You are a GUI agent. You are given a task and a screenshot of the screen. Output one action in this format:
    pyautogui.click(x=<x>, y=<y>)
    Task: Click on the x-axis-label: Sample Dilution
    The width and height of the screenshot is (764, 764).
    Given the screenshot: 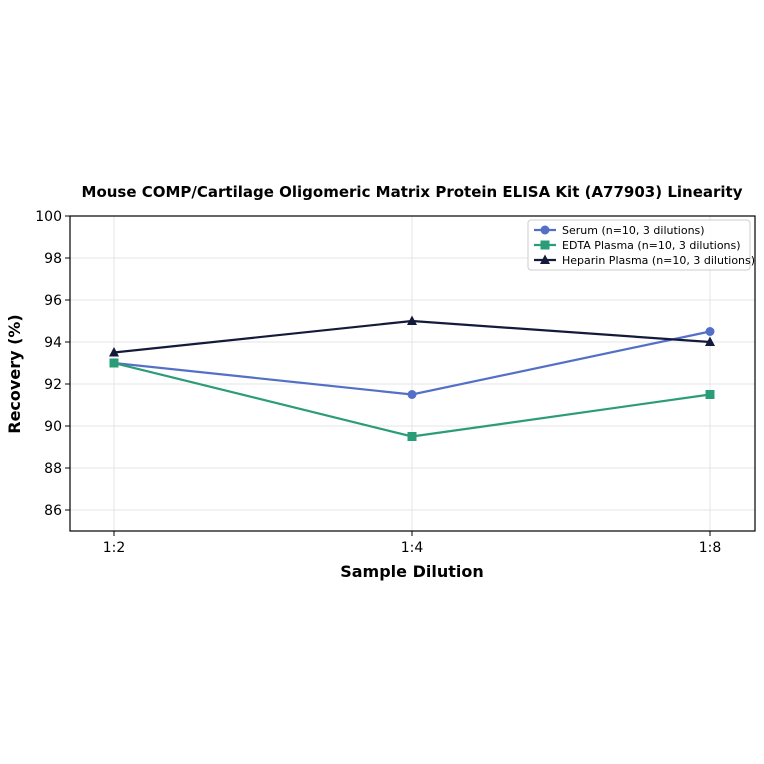 What is the action you would take?
    pyautogui.click(x=412, y=571)
    